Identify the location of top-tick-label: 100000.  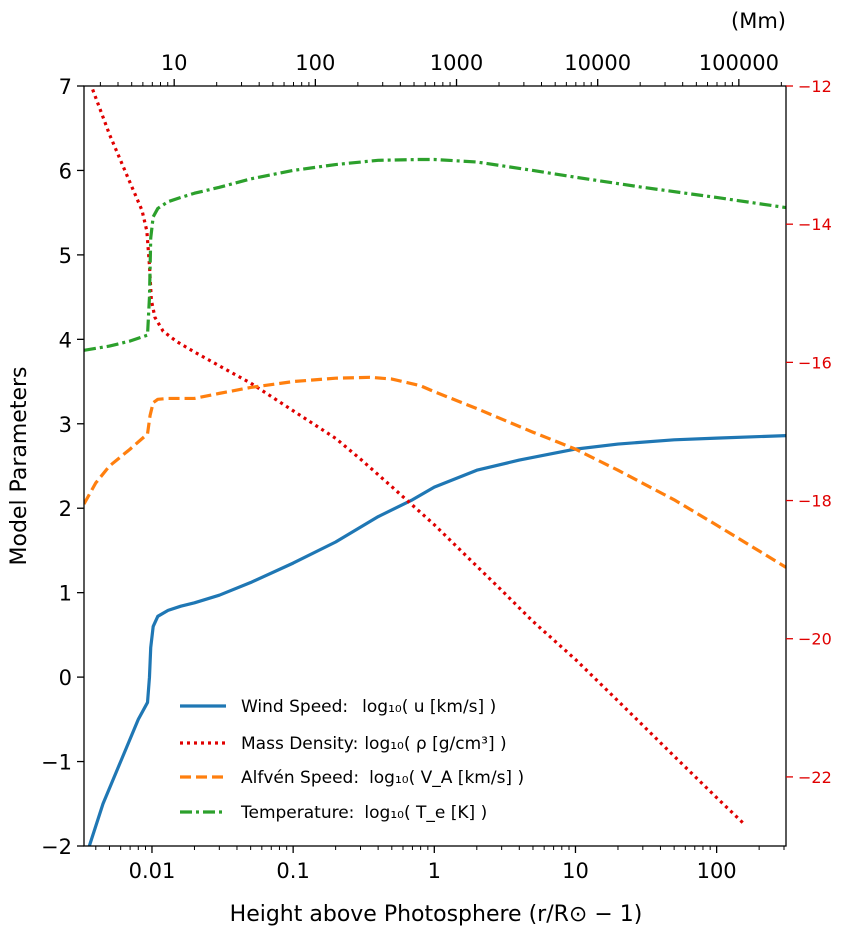
(739, 63).